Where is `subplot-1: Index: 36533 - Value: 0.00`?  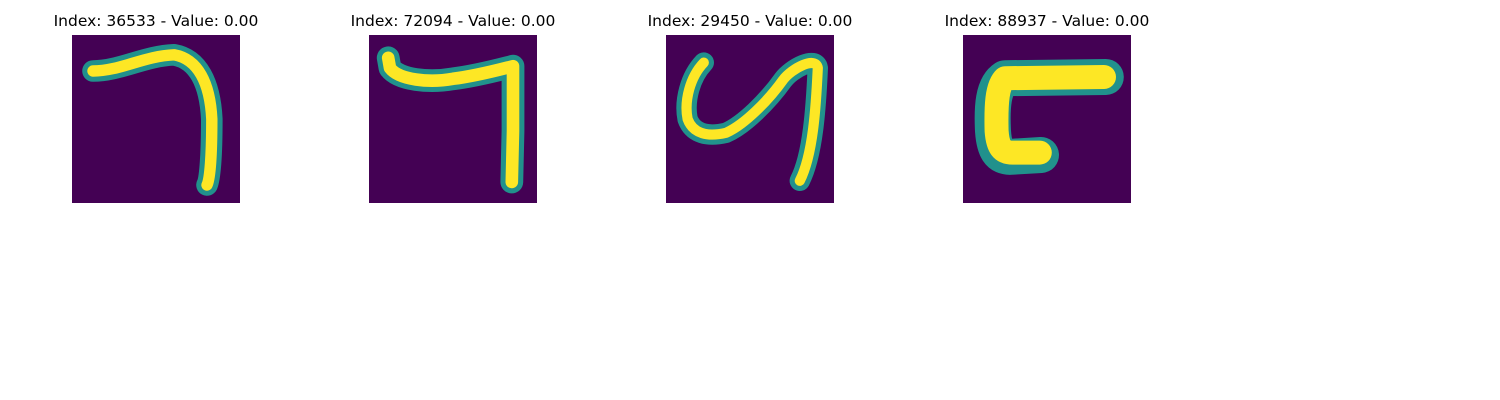 subplot-1: Index: 36533 - Value: 0.00 is located at coordinates (156, 105).